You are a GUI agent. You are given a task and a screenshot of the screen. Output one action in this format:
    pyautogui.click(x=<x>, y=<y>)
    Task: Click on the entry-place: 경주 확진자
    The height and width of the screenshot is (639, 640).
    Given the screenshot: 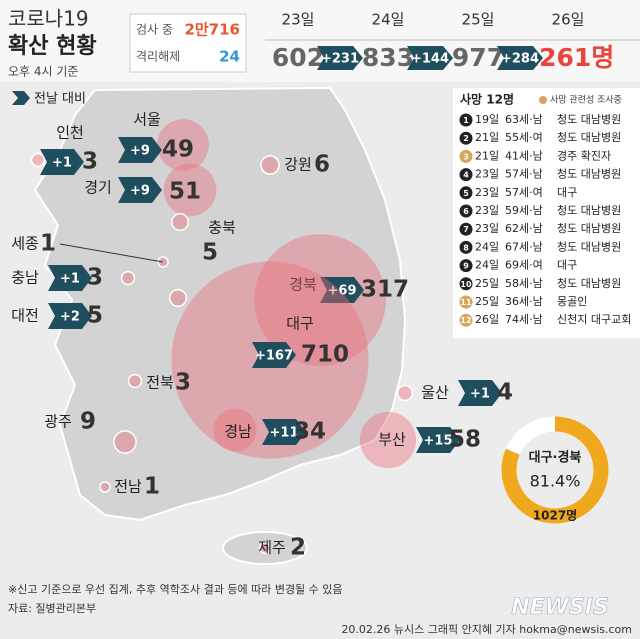 What is the action you would take?
    pyautogui.click(x=584, y=155)
    